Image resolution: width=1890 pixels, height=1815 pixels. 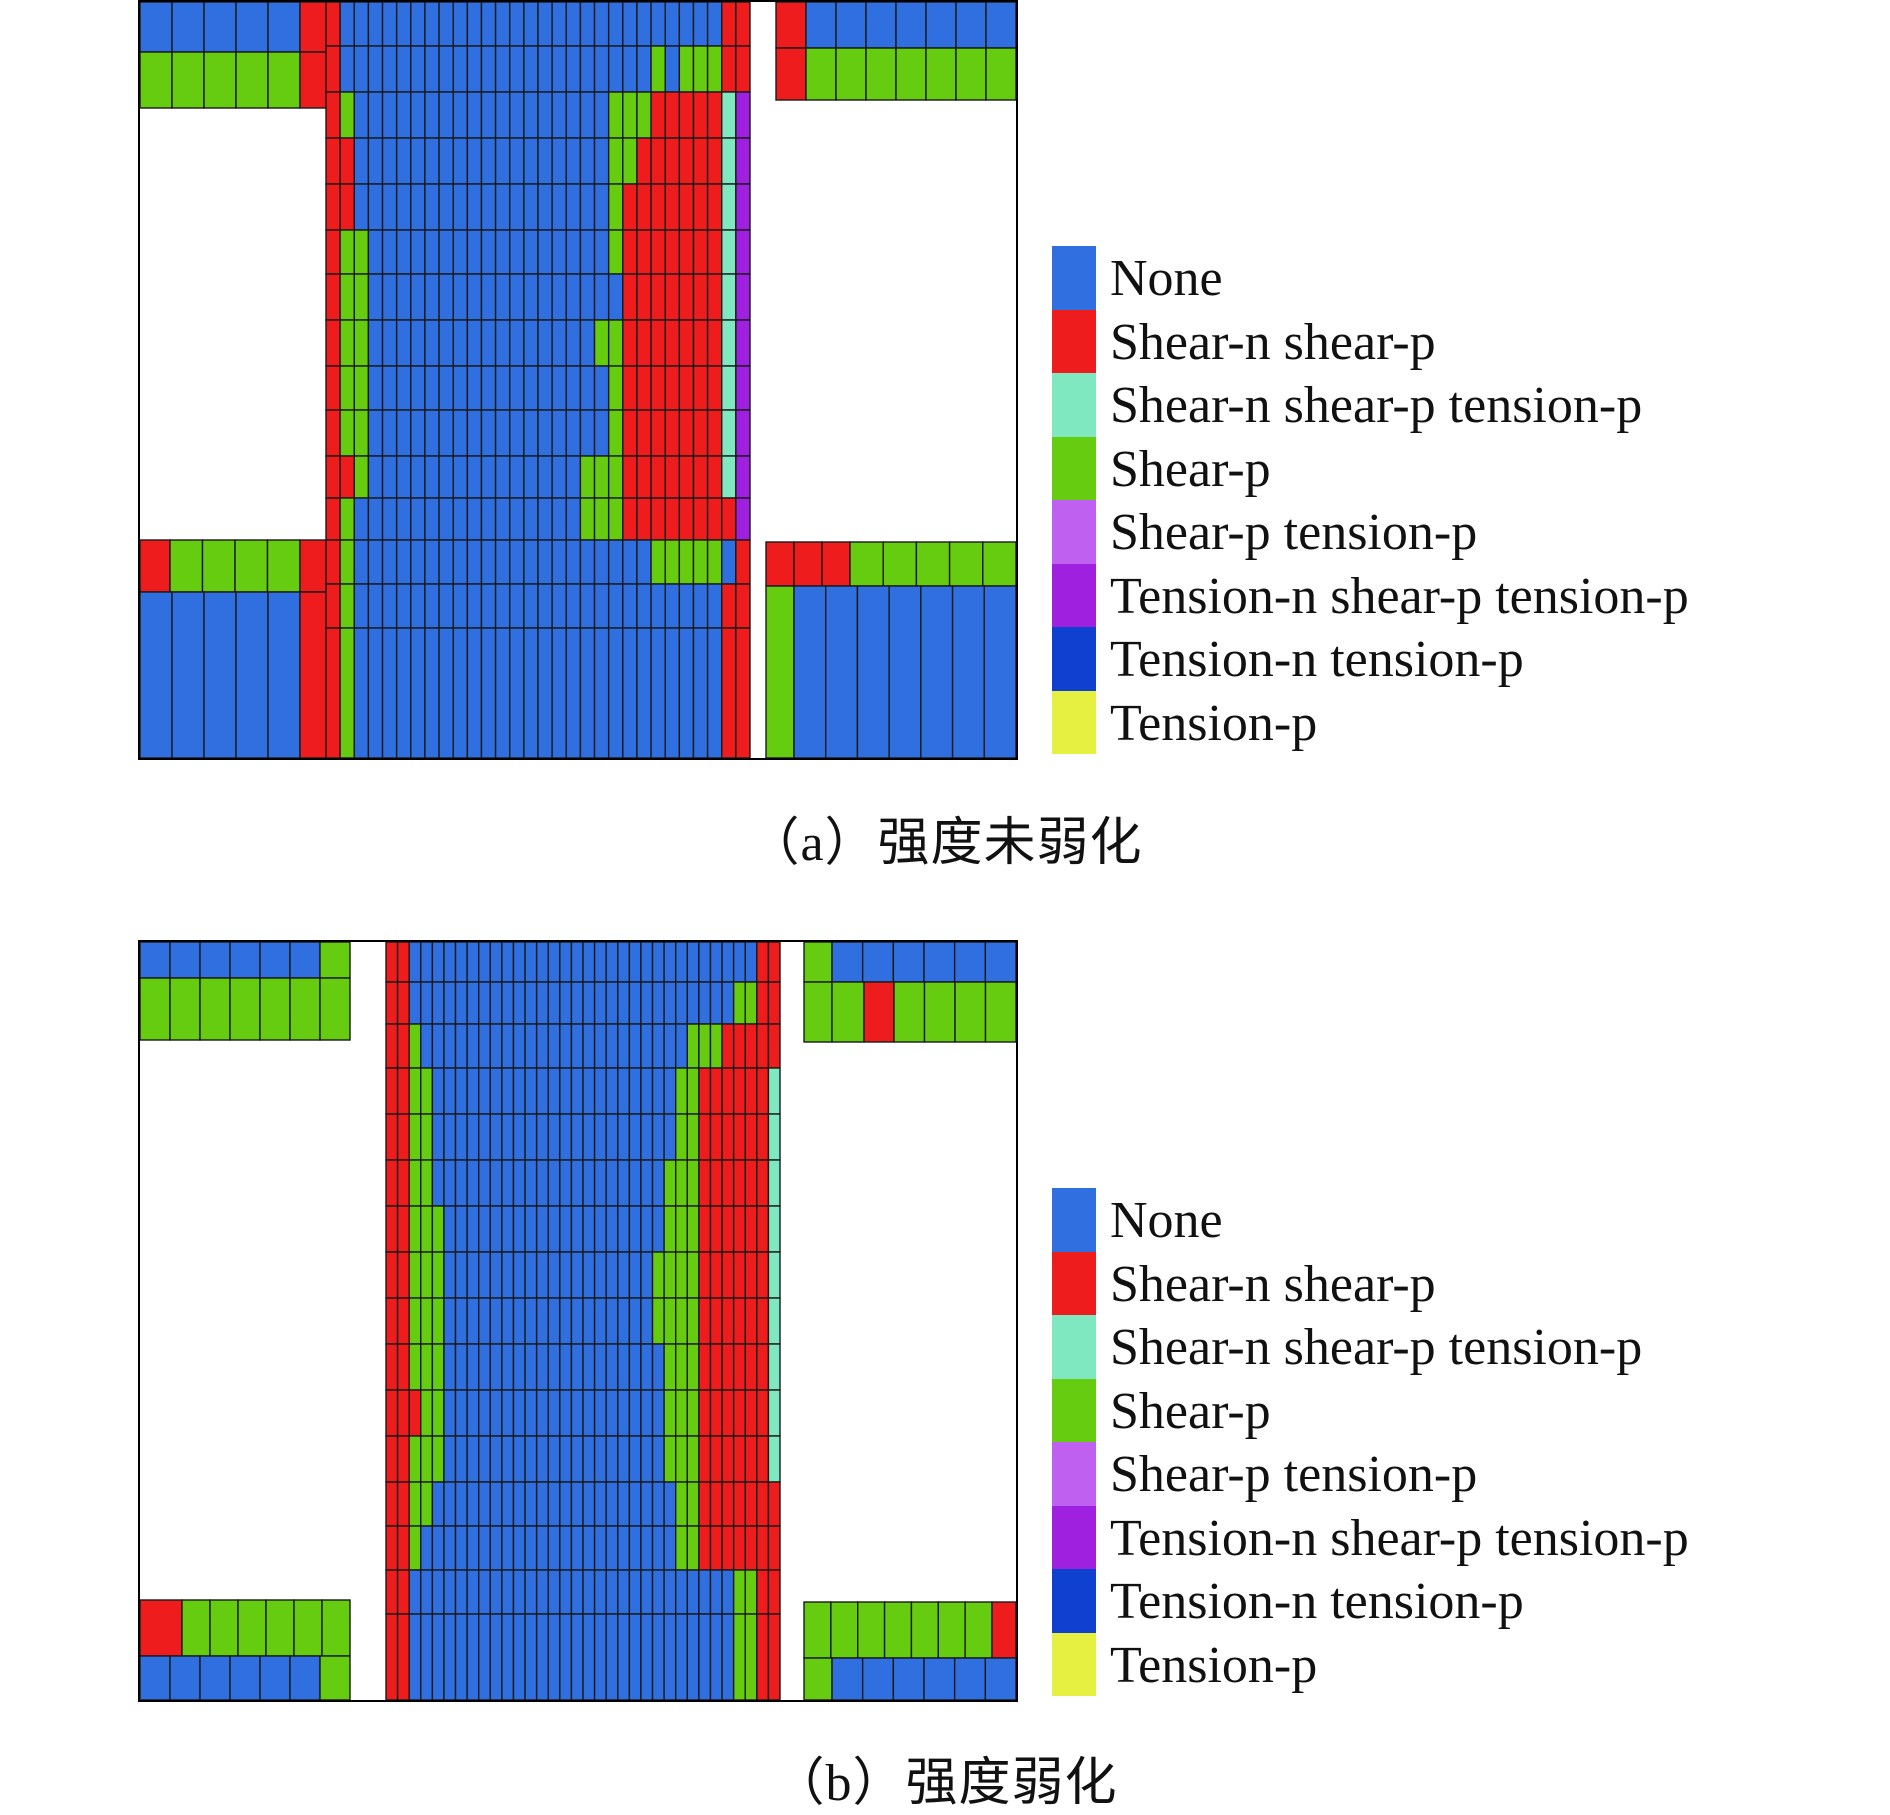 What do you see at coordinates (1317, 659) in the screenshot?
I see `legend-label: Tension-n tension-p` at bounding box center [1317, 659].